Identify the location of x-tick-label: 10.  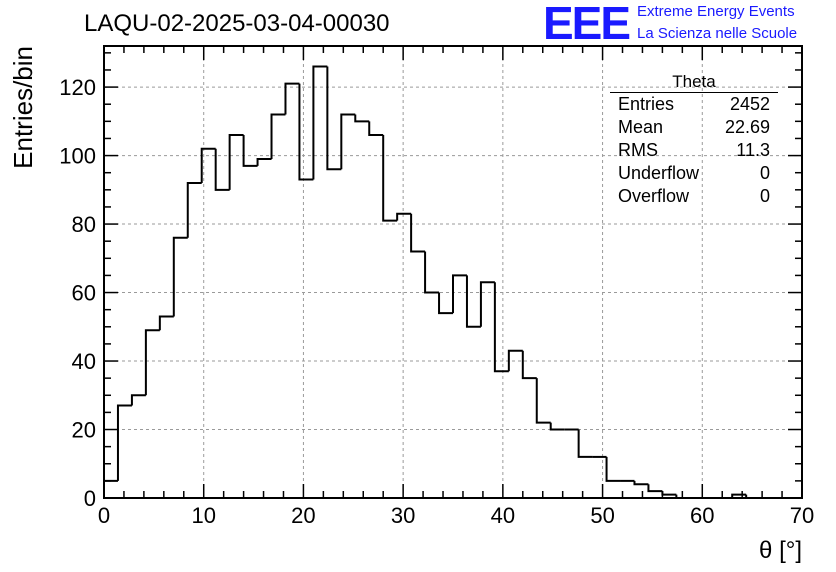
(203, 515).